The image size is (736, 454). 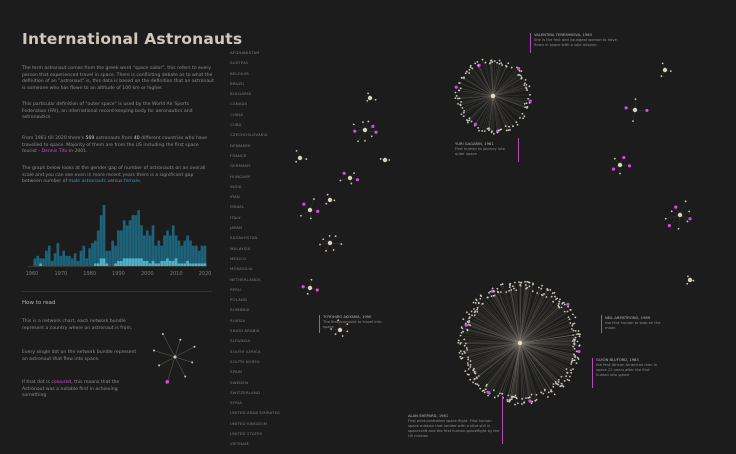 I want to click on country-label: FRANCE, so click(x=238, y=155).